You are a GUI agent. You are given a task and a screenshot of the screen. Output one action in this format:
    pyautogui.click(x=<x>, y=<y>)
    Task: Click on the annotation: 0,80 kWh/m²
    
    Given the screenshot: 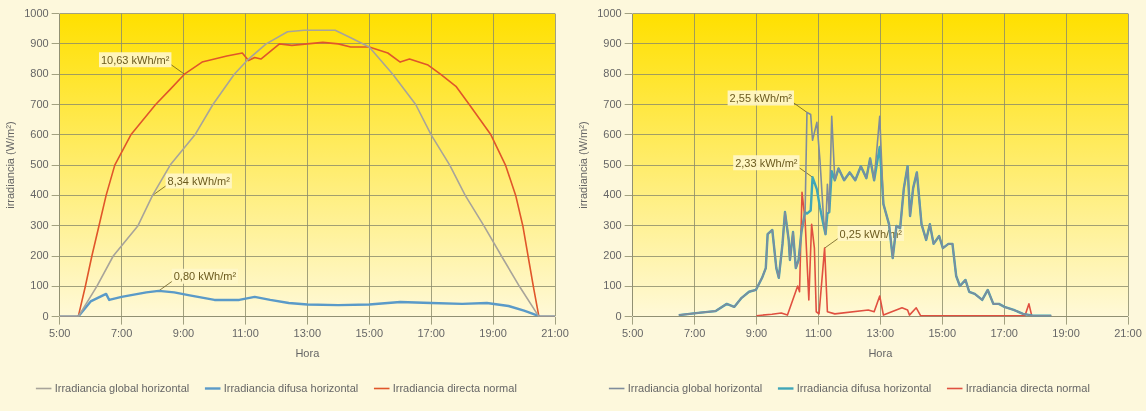 What is the action you would take?
    pyautogui.click(x=205, y=276)
    